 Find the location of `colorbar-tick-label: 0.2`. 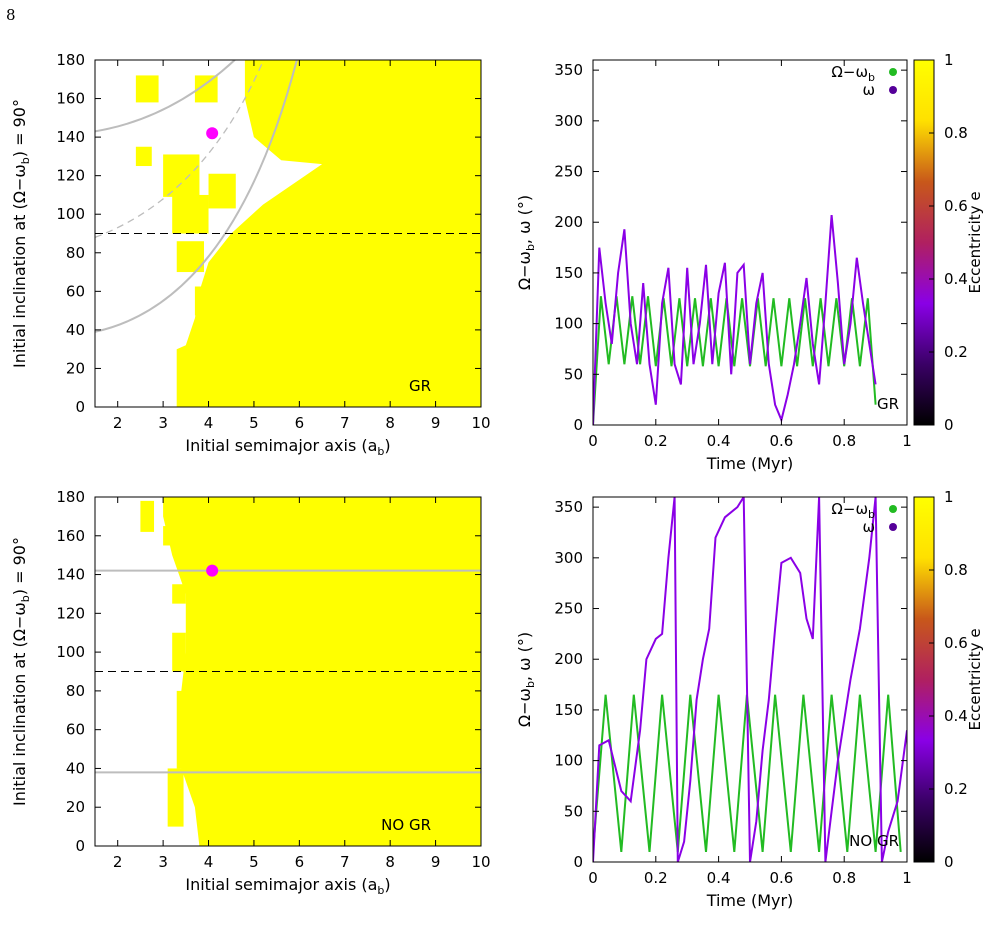

colorbar-tick-label: 0.2 is located at coordinates (956, 789).